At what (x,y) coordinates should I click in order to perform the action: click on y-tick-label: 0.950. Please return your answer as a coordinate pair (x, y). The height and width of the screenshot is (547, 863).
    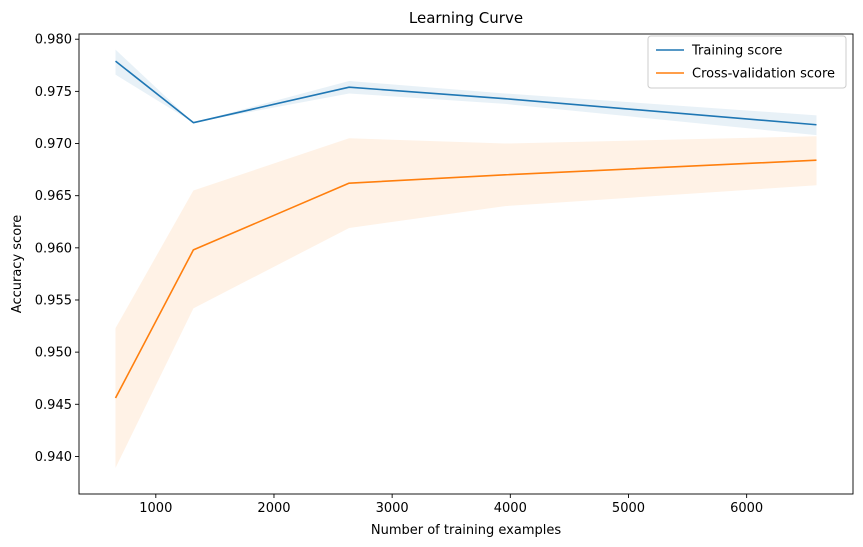
    Looking at the image, I should click on (53, 353).